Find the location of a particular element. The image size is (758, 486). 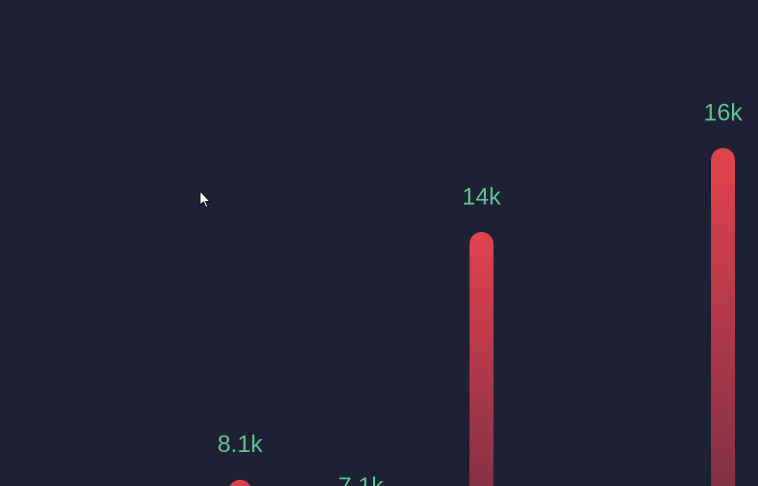

cursor is located at coordinates (205, 199).